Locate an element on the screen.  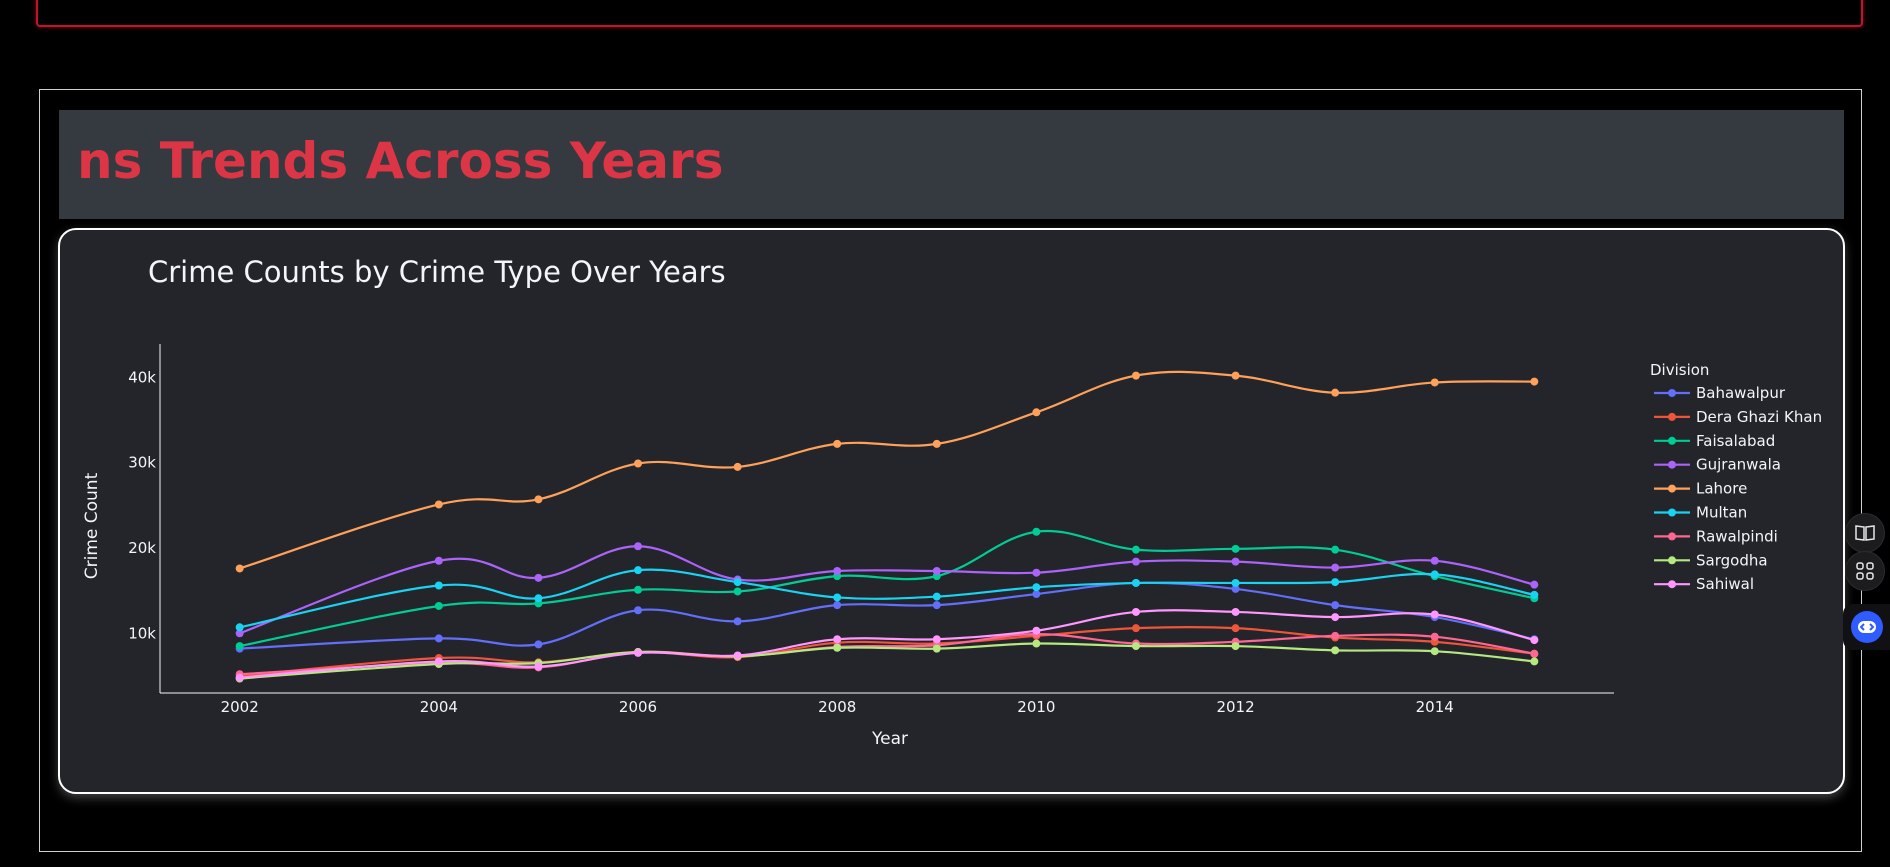
series-dera-ghazi-khan is located at coordinates (887, 652).